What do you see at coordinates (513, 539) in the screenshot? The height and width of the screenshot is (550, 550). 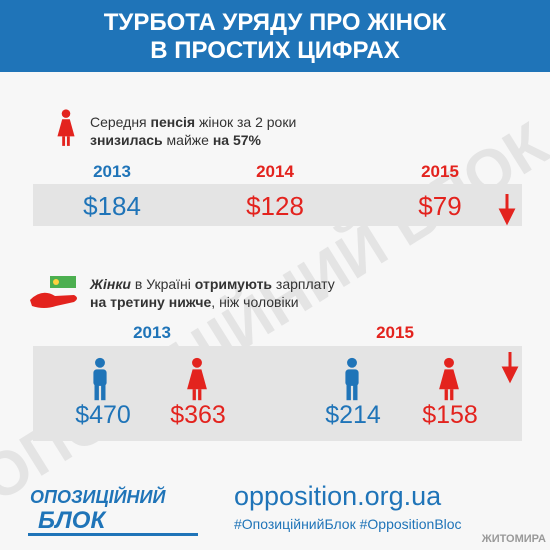 I see `corner-watermark: ЖИТОМИРА` at bounding box center [513, 539].